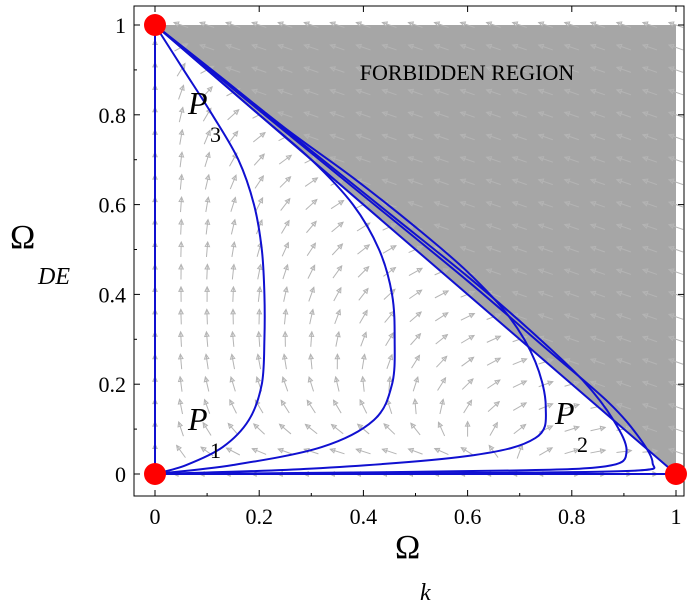 This screenshot has width=693, height=610. Describe the element at coordinates (210, 249) in the screenshot. I see `trajectory-t1` at that location.